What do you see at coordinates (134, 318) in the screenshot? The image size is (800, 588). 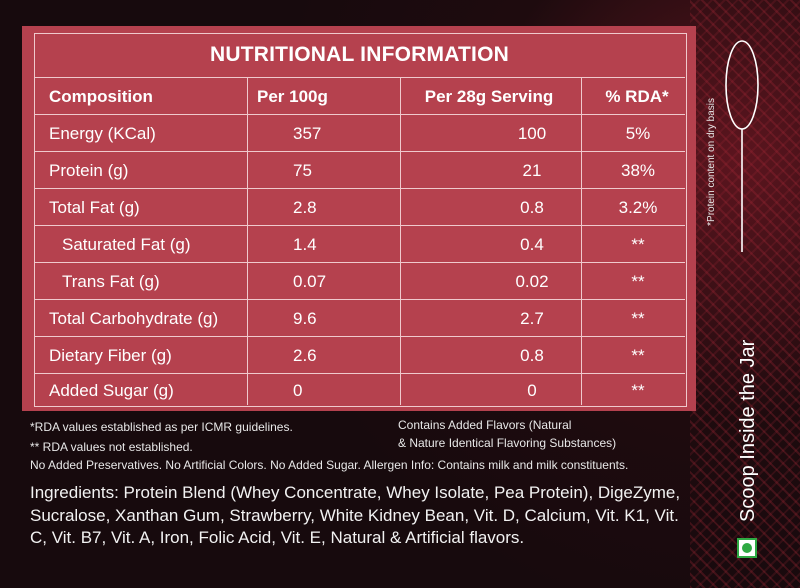 I see `row-name: Total Carbohydrate (g)` at bounding box center [134, 318].